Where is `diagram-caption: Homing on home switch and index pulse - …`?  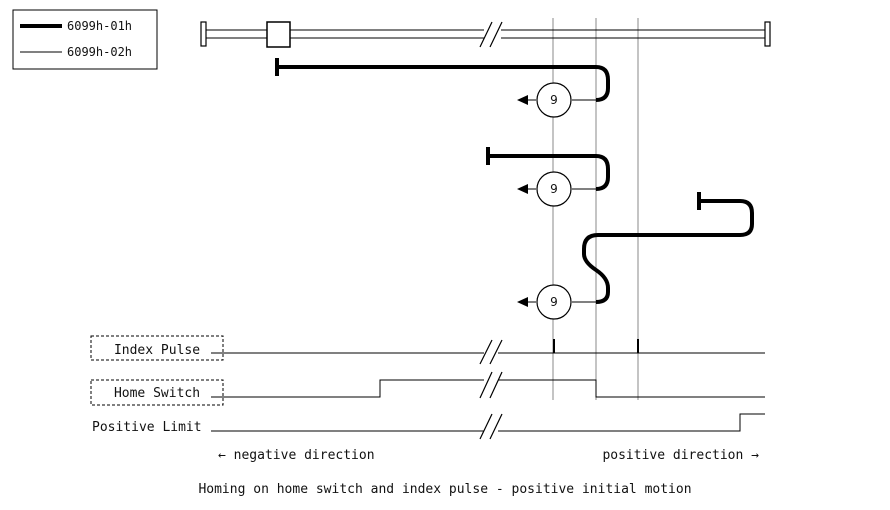
diagram-caption: Homing on home switch and index pulse - … is located at coordinates (444, 489).